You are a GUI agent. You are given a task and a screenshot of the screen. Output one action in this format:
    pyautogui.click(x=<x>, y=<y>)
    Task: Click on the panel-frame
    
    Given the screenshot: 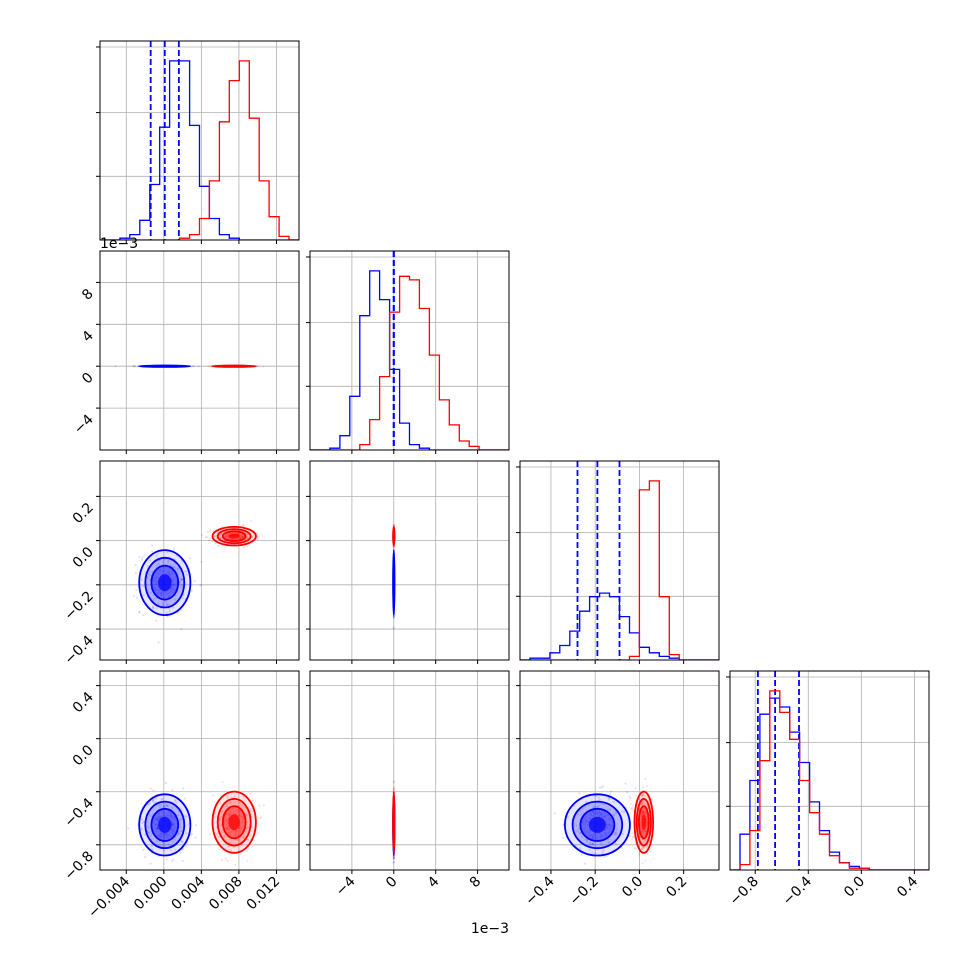 What is the action you would take?
    pyautogui.click(x=619, y=770)
    